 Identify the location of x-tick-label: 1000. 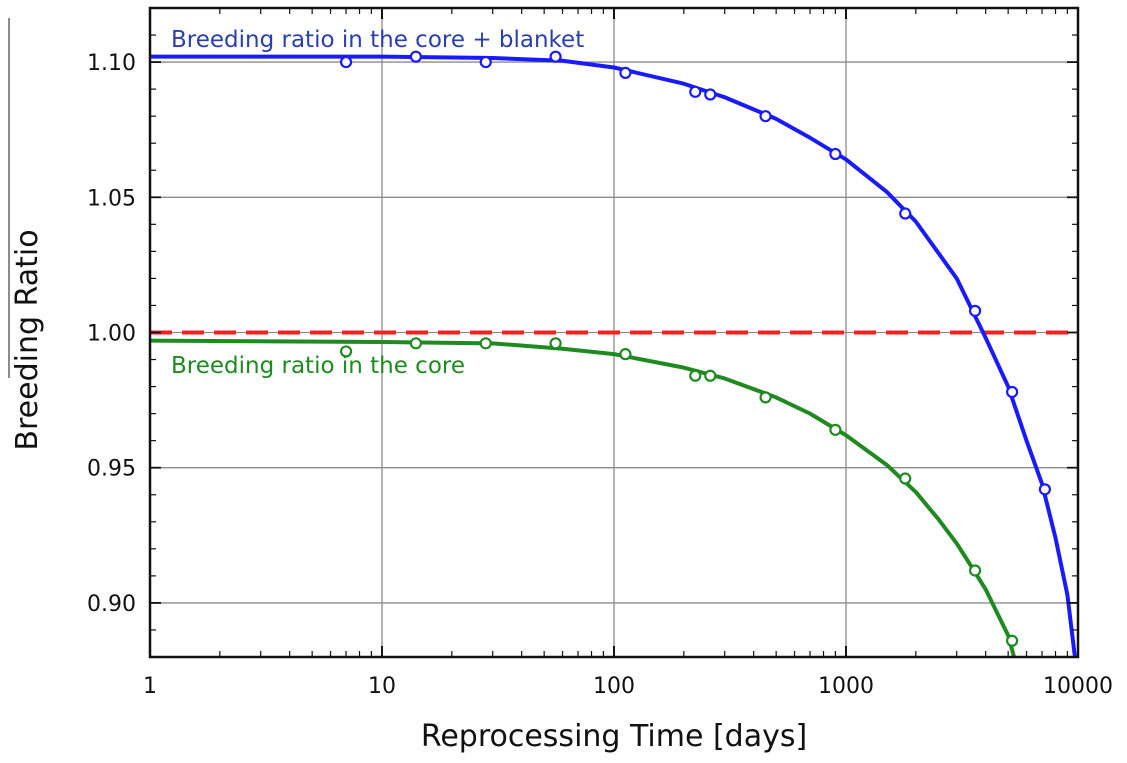
(846, 686).